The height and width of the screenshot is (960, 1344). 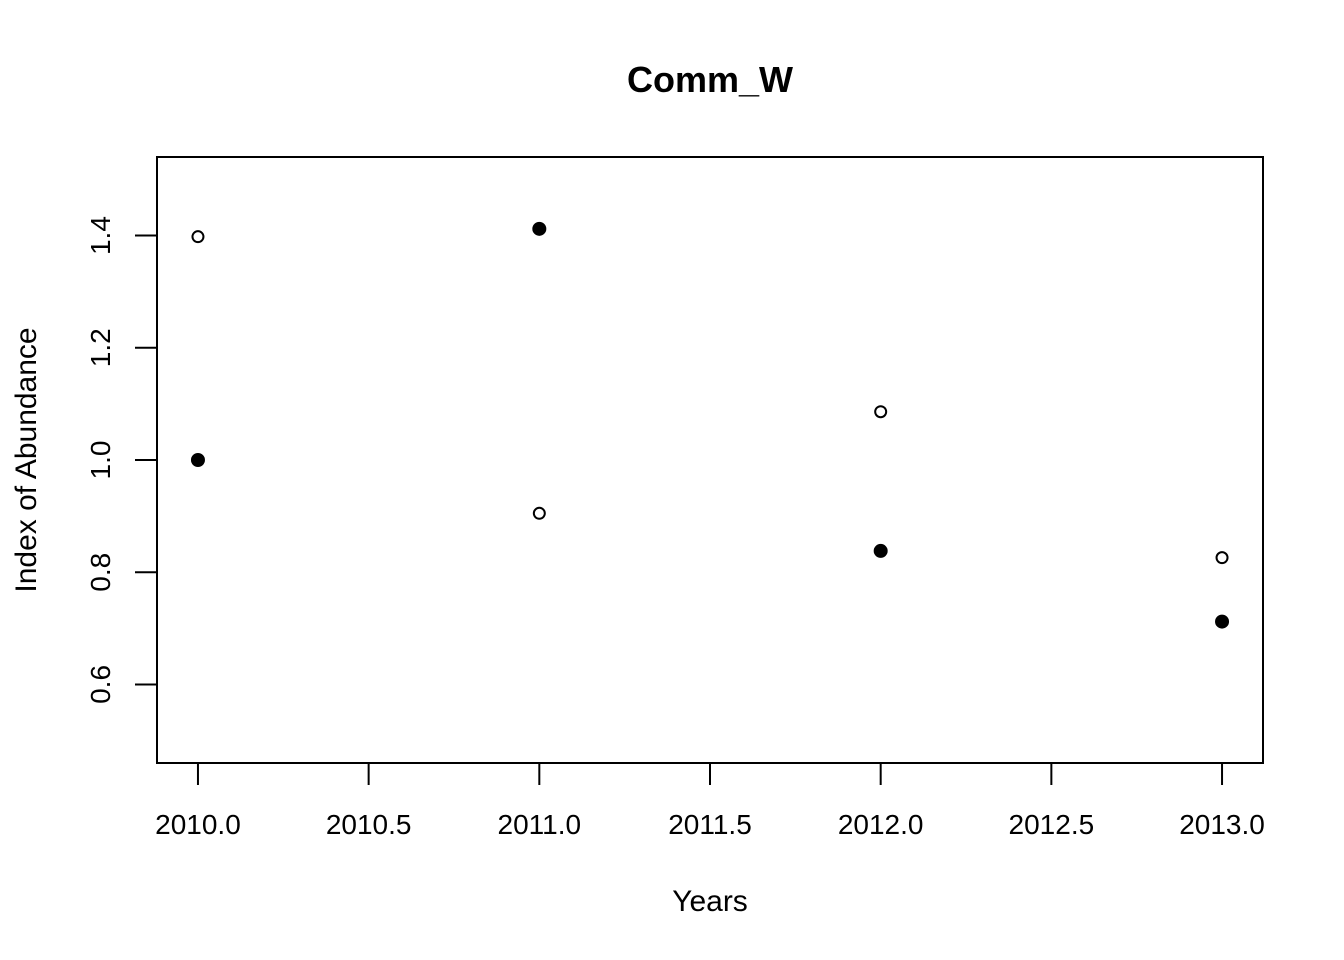 What do you see at coordinates (881, 824) in the screenshot?
I see `x-tick-label: 2012.0` at bounding box center [881, 824].